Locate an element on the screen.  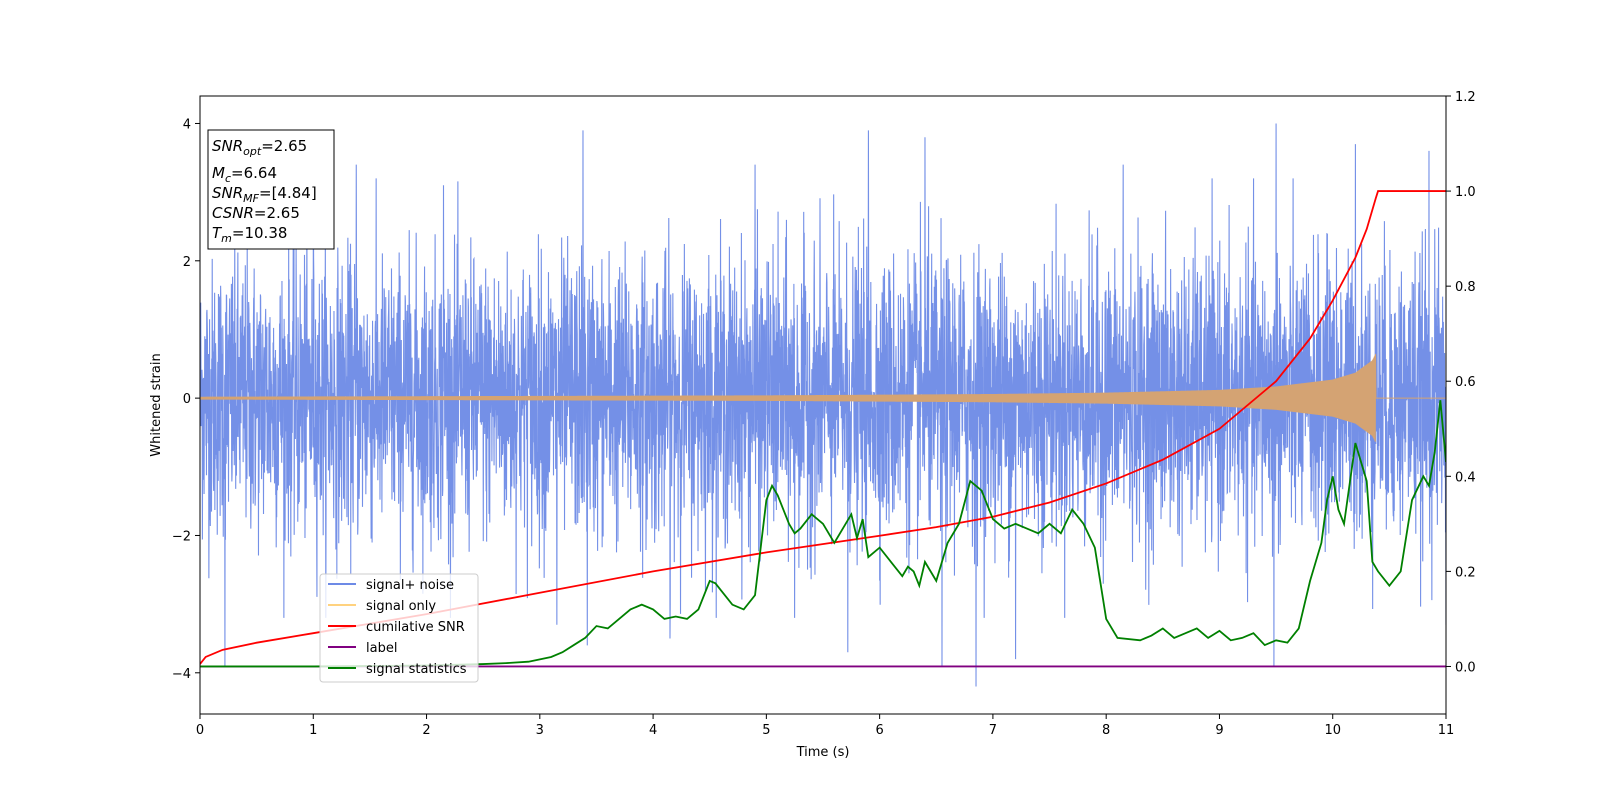
y-tick-label: 4 is located at coordinates (187, 124).